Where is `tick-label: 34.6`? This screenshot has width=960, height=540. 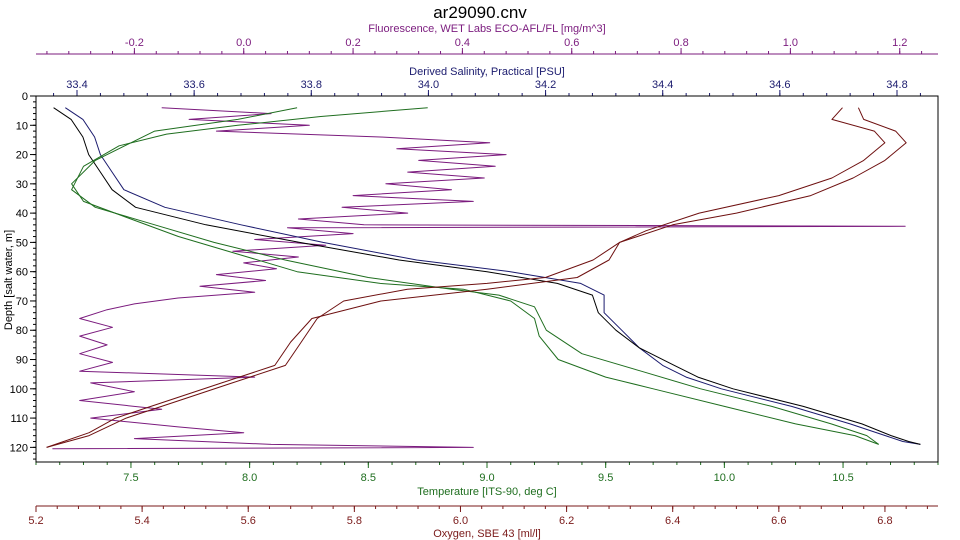
tick-label: 34.6 is located at coordinates (779, 85).